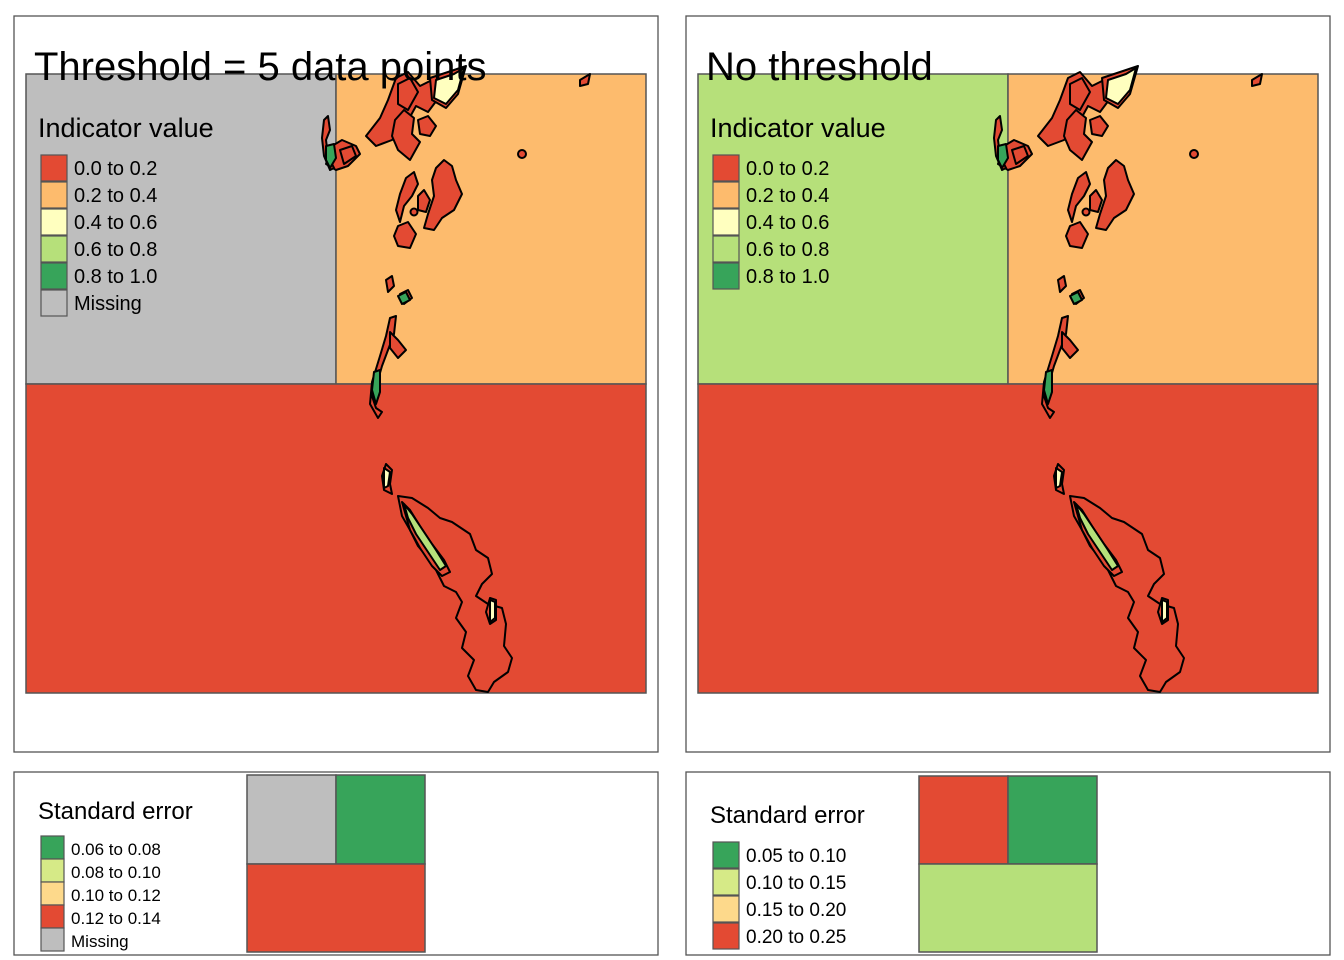  I want to click on right-coastline, so click(1128, 379).